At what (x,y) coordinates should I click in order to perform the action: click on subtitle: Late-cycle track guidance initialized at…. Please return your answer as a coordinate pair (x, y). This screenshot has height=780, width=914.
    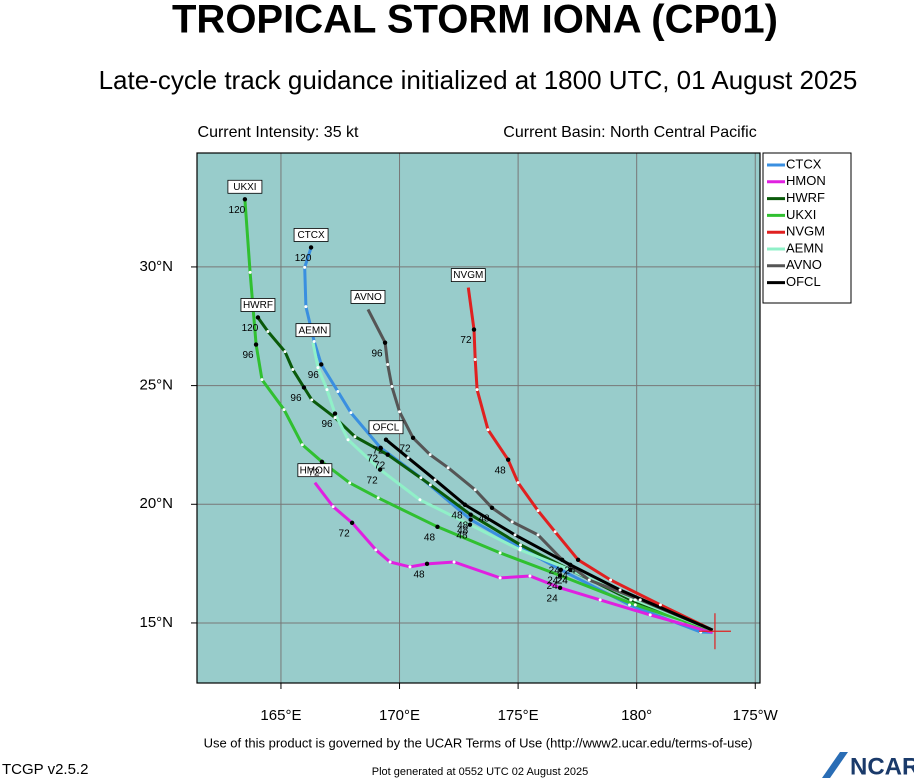
    Looking at the image, I should click on (478, 80).